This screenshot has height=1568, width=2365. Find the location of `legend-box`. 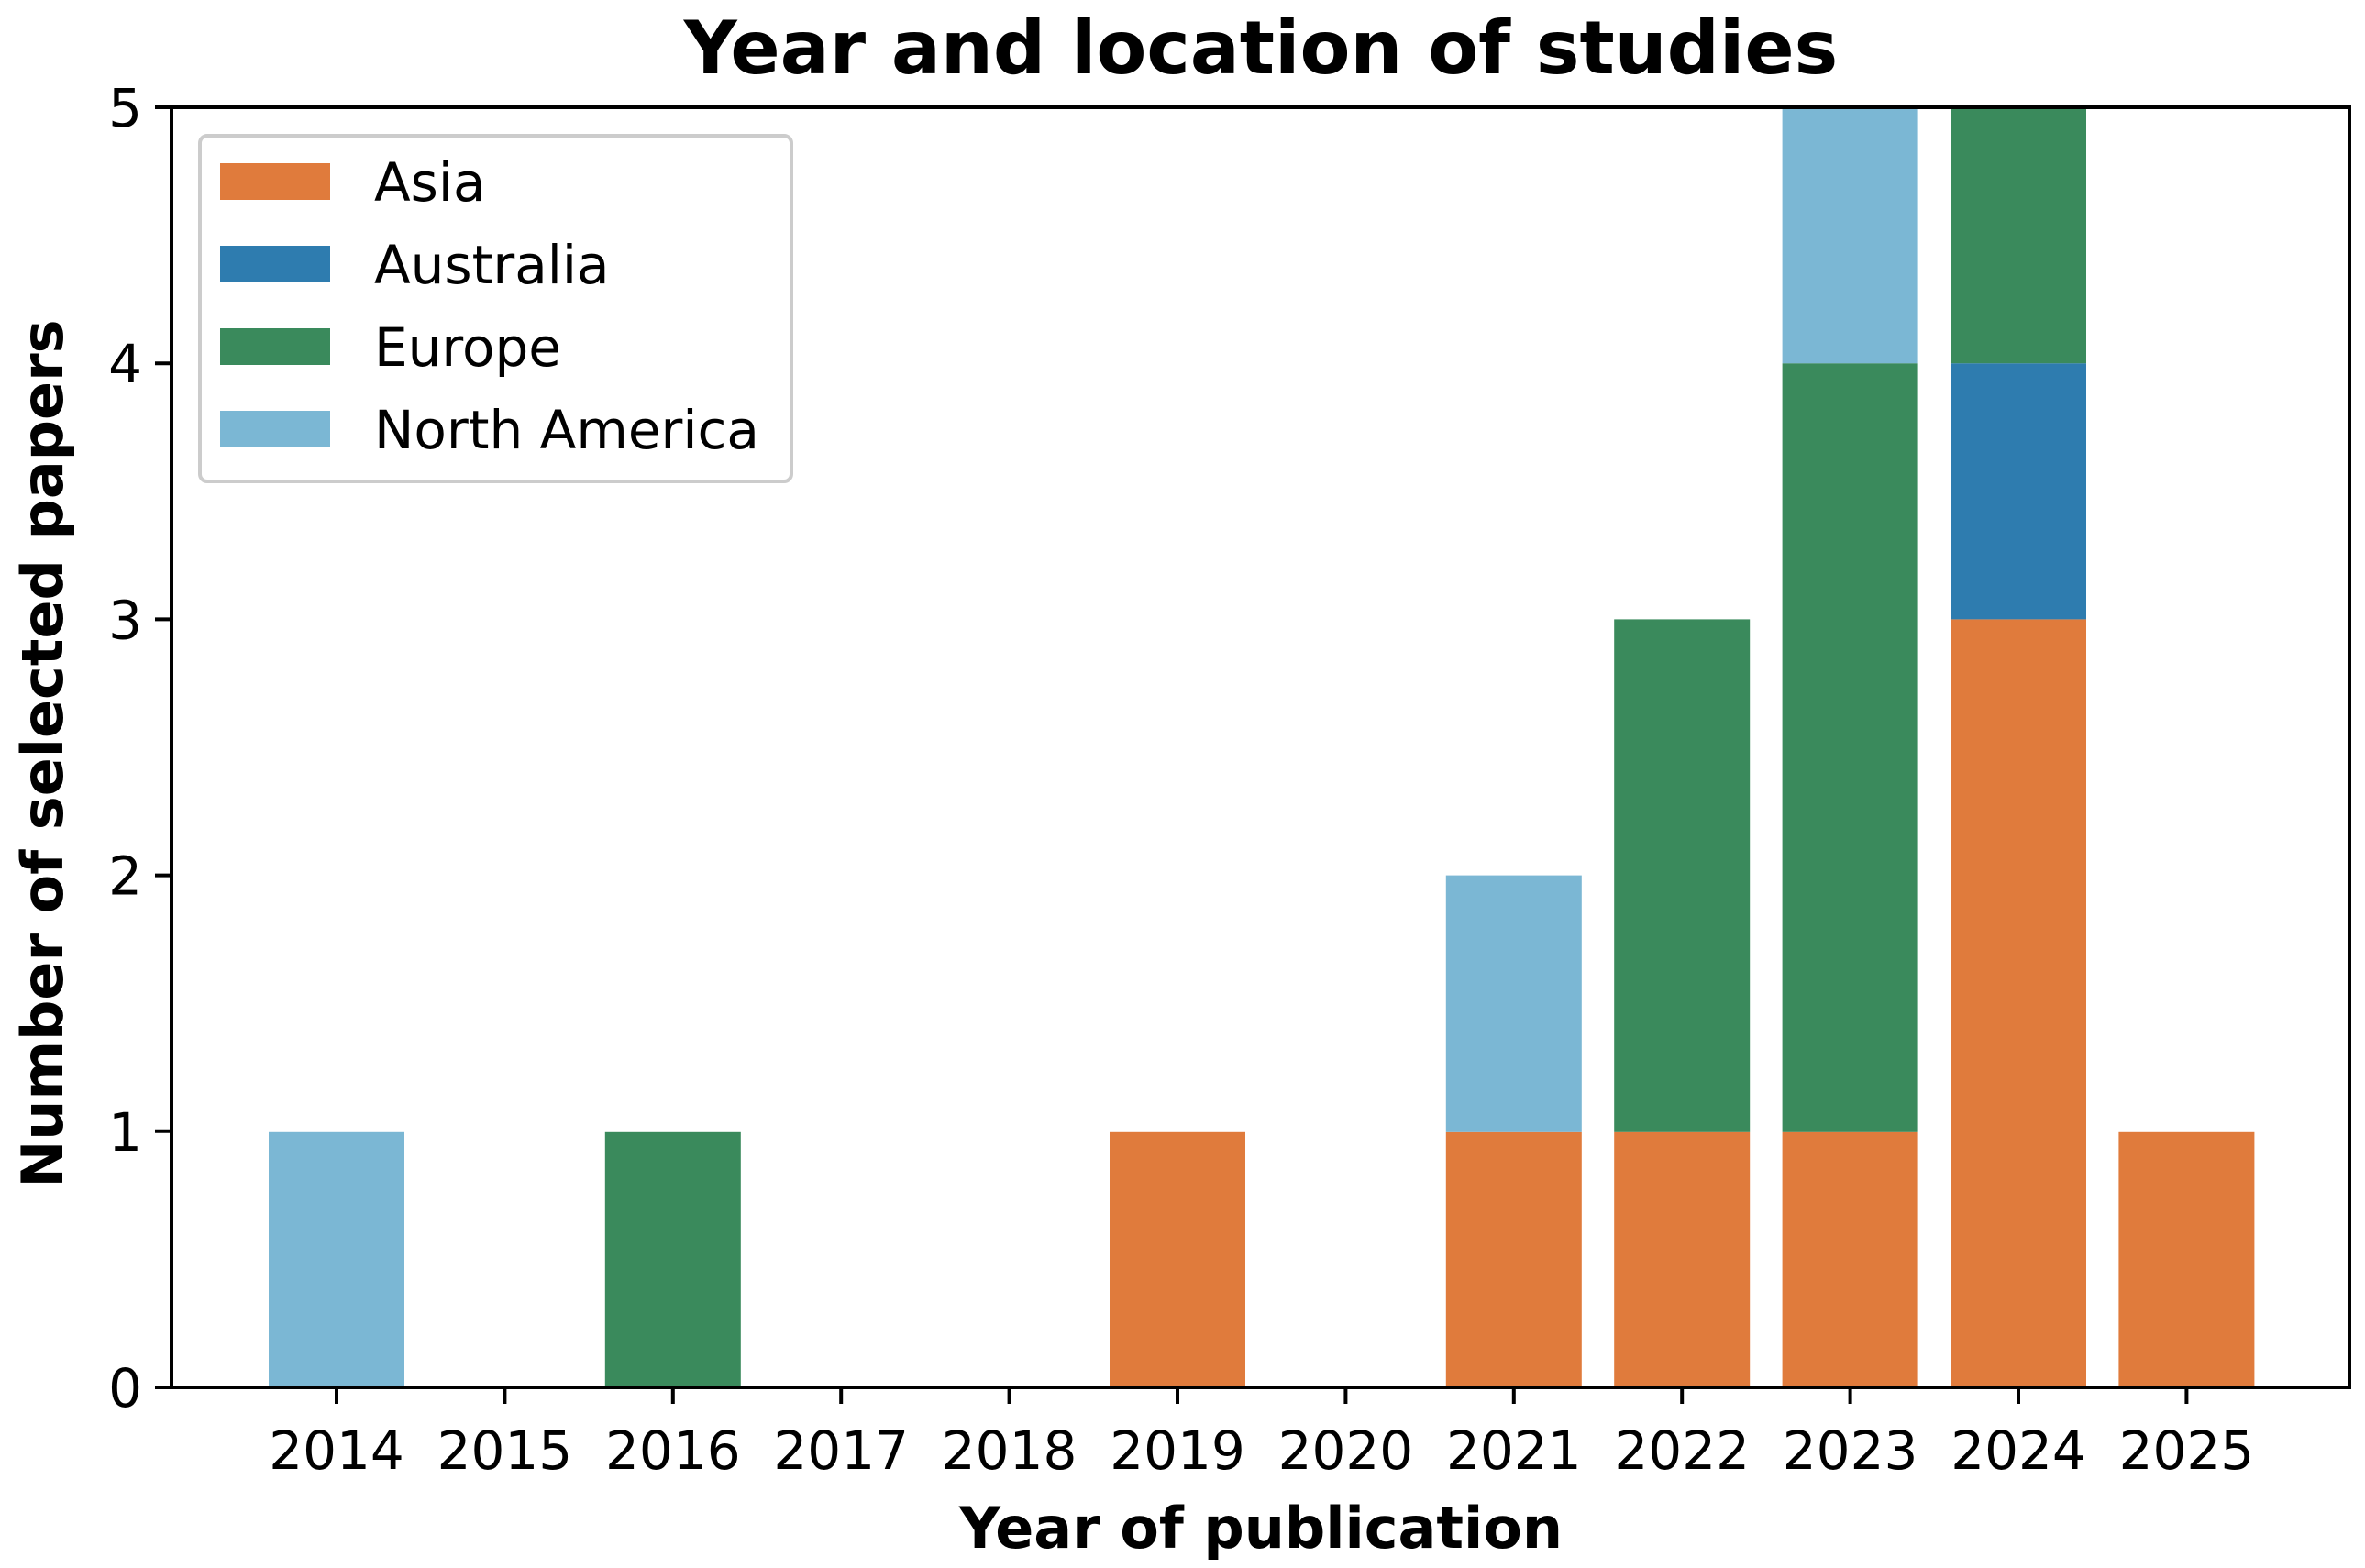

legend-box is located at coordinates (496, 308).